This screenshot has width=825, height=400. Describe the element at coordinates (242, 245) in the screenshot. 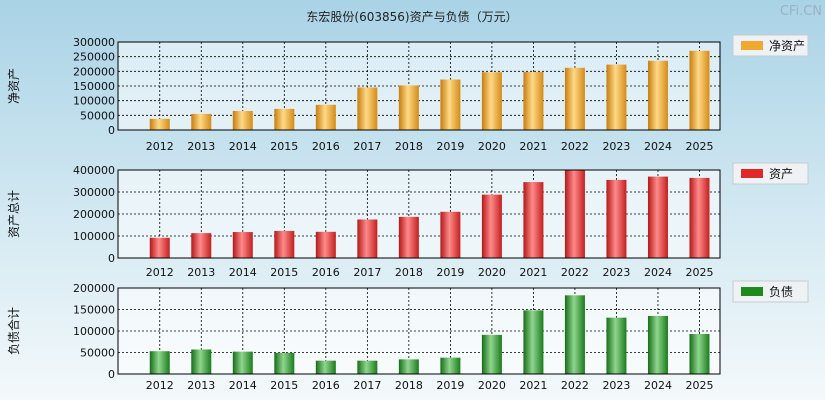

I see `bar-2014` at that location.